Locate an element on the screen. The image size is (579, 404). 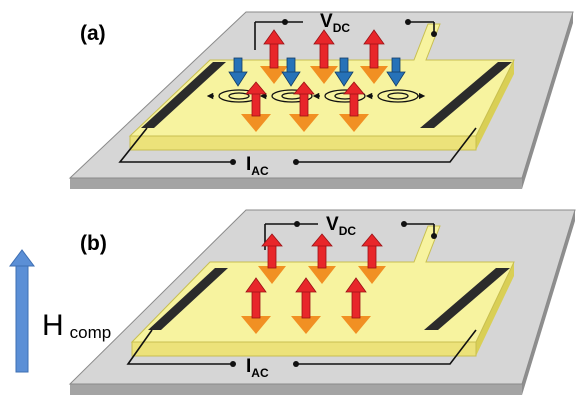
voltage-contact-dot-b is located at coordinates (434, 236).